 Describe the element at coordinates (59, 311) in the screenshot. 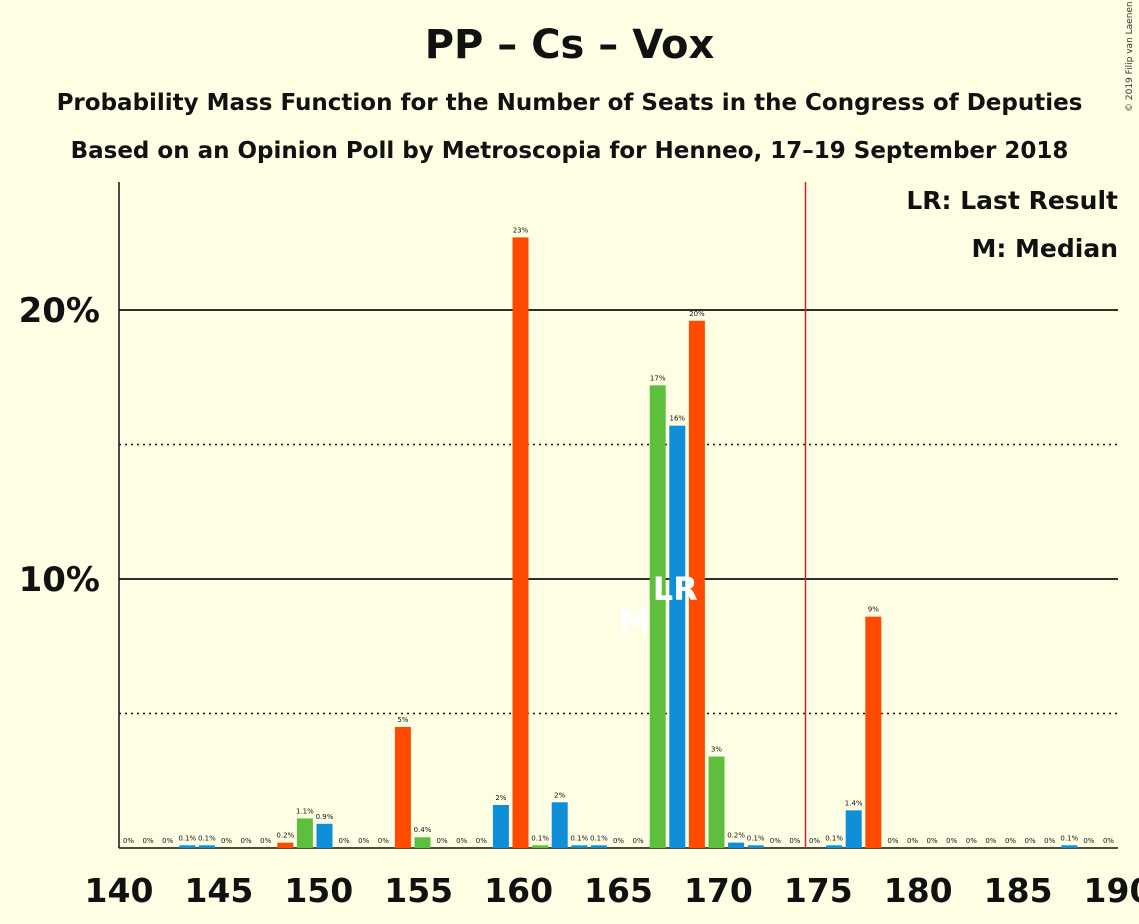

I see `y-tick-label: 20%` at that location.